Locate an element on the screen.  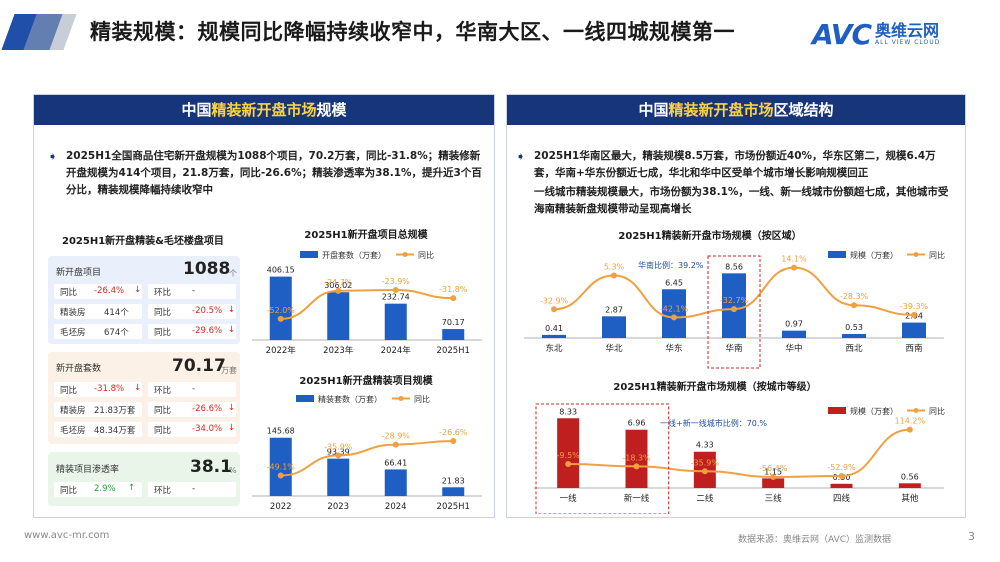
x-tick-label: 华东 is located at coordinates (673, 348).